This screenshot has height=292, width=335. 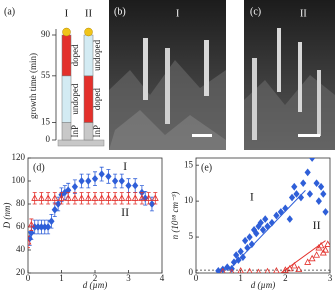 What do you see at coordinates (263, 285) in the screenshot?
I see `x-axis-label: d (µm)` at bounding box center [263, 285].